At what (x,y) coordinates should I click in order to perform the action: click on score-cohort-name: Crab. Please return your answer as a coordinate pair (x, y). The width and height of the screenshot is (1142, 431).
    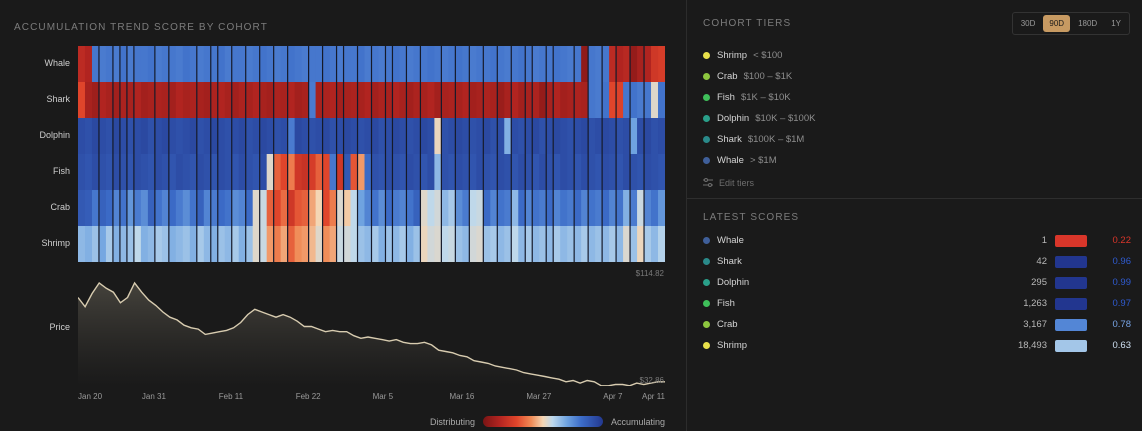
    Looking at the image, I should click on (727, 324).